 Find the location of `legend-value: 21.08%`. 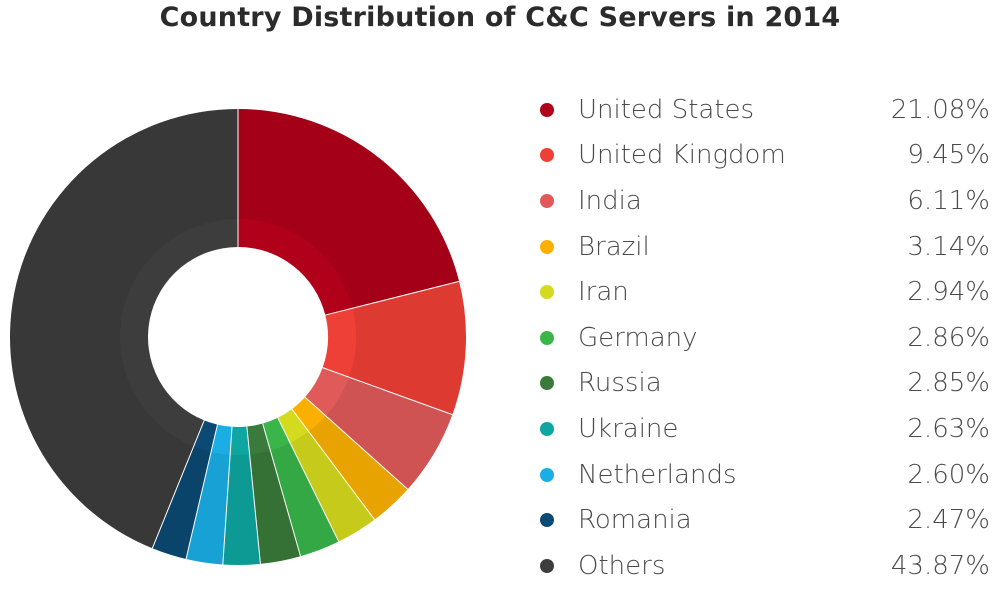

legend-value: 21.08% is located at coordinates (940, 109).